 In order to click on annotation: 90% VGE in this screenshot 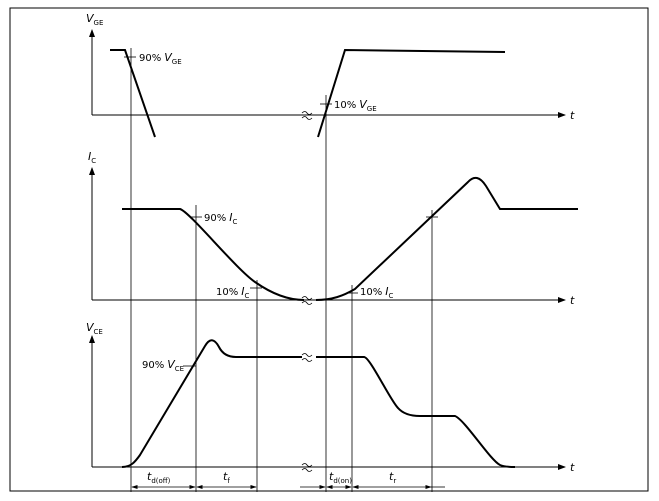, I will do `click(160, 58)`.